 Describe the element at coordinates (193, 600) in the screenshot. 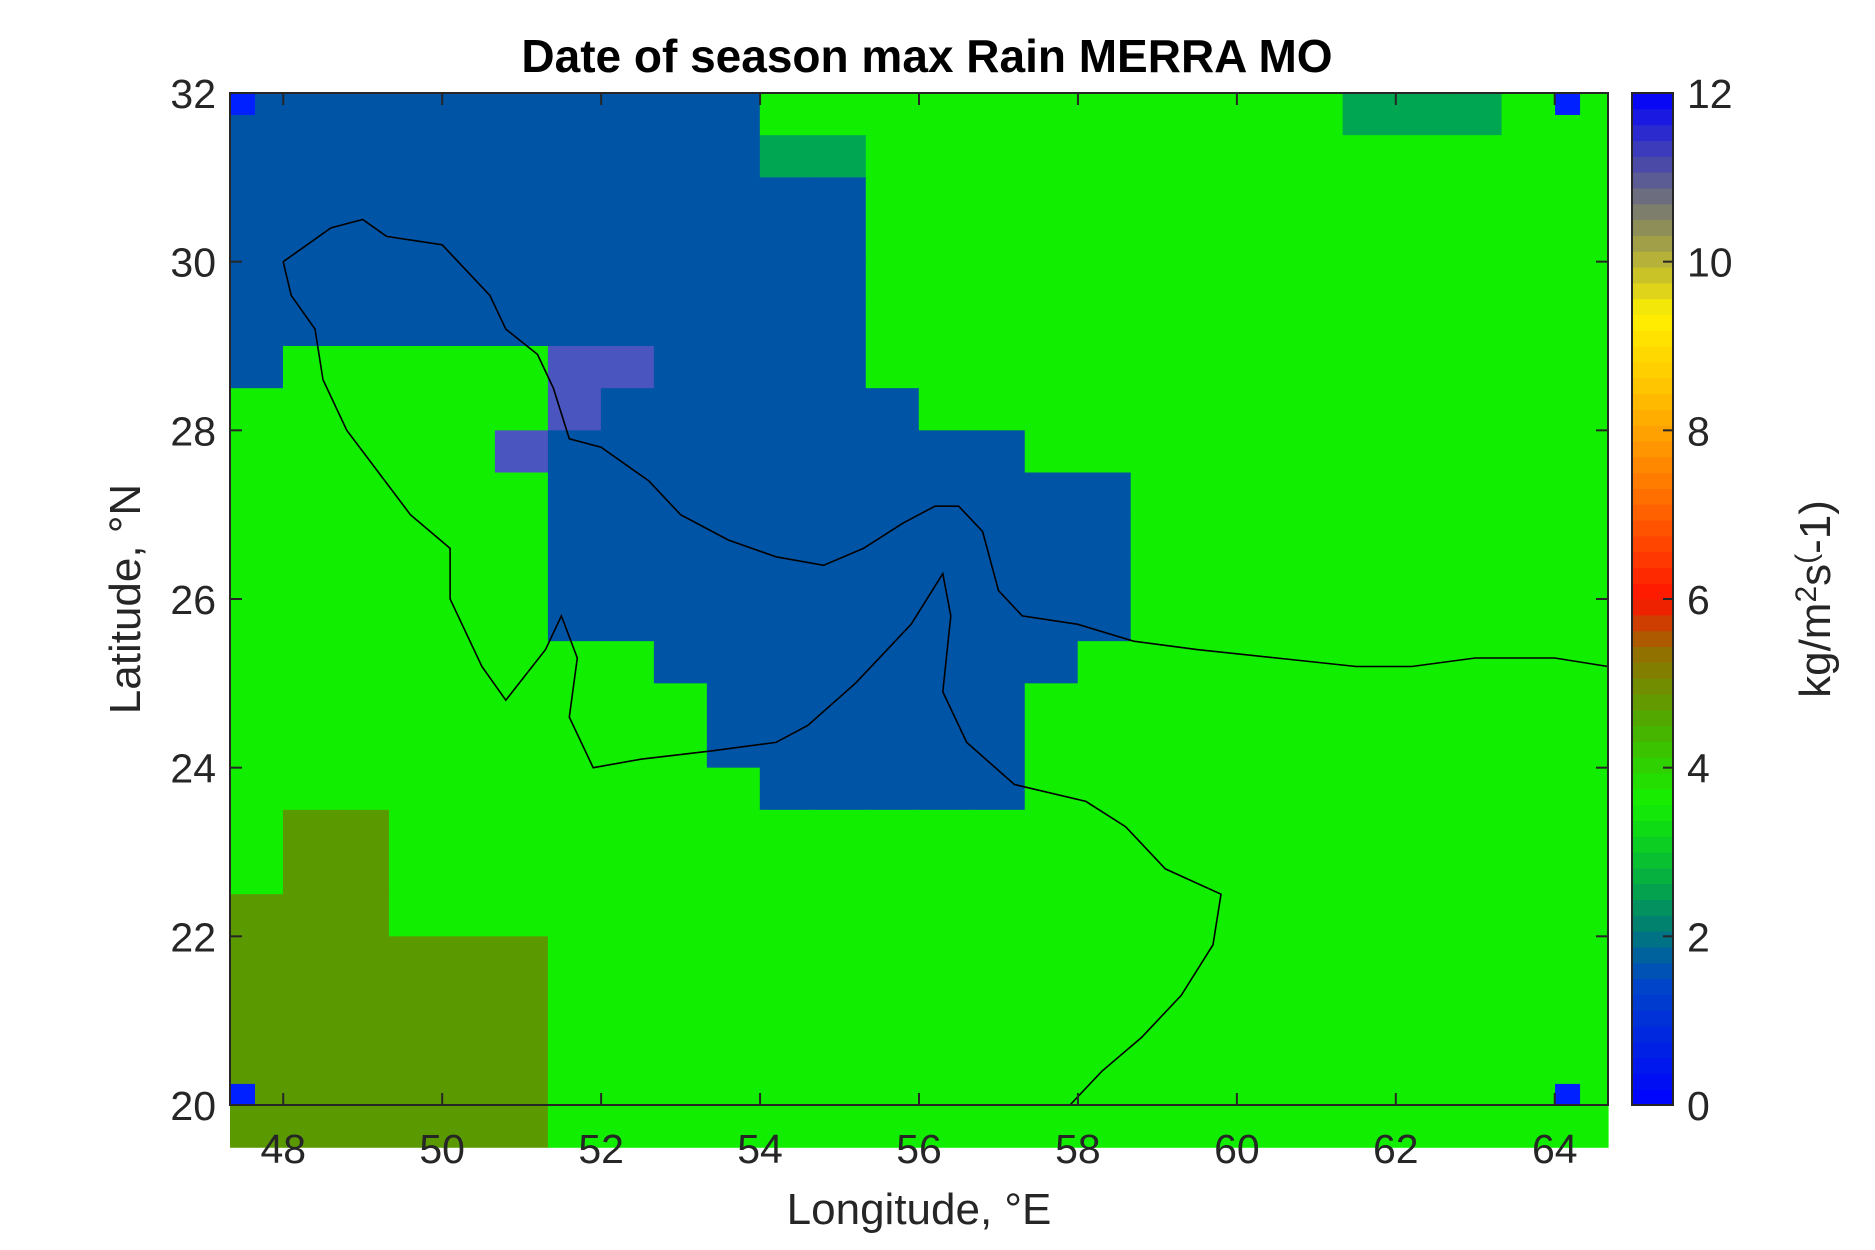

I see `y-tick-label: 26` at that location.